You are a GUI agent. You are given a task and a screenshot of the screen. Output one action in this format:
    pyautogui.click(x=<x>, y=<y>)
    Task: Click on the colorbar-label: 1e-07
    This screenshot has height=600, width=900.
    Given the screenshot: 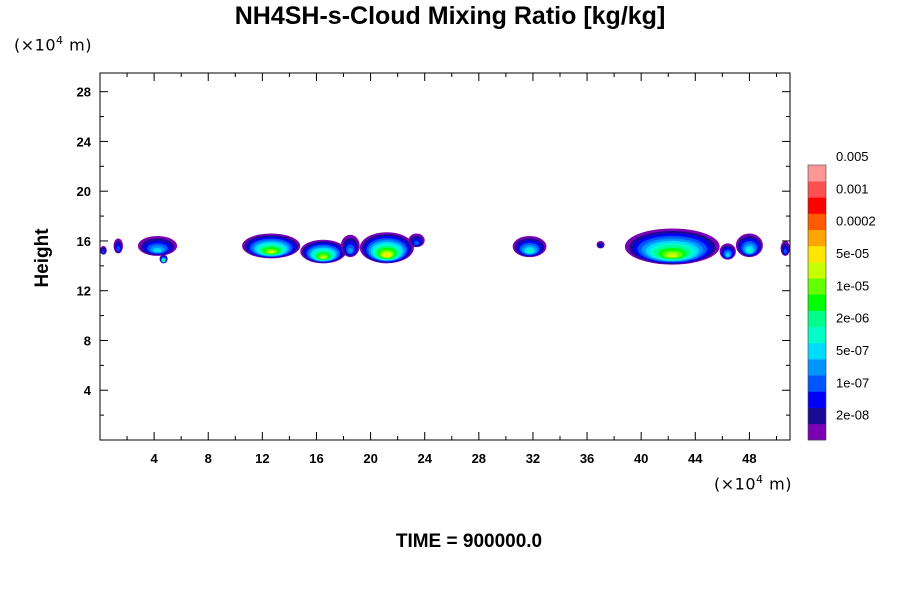 What is the action you would take?
    pyautogui.click(x=852, y=382)
    